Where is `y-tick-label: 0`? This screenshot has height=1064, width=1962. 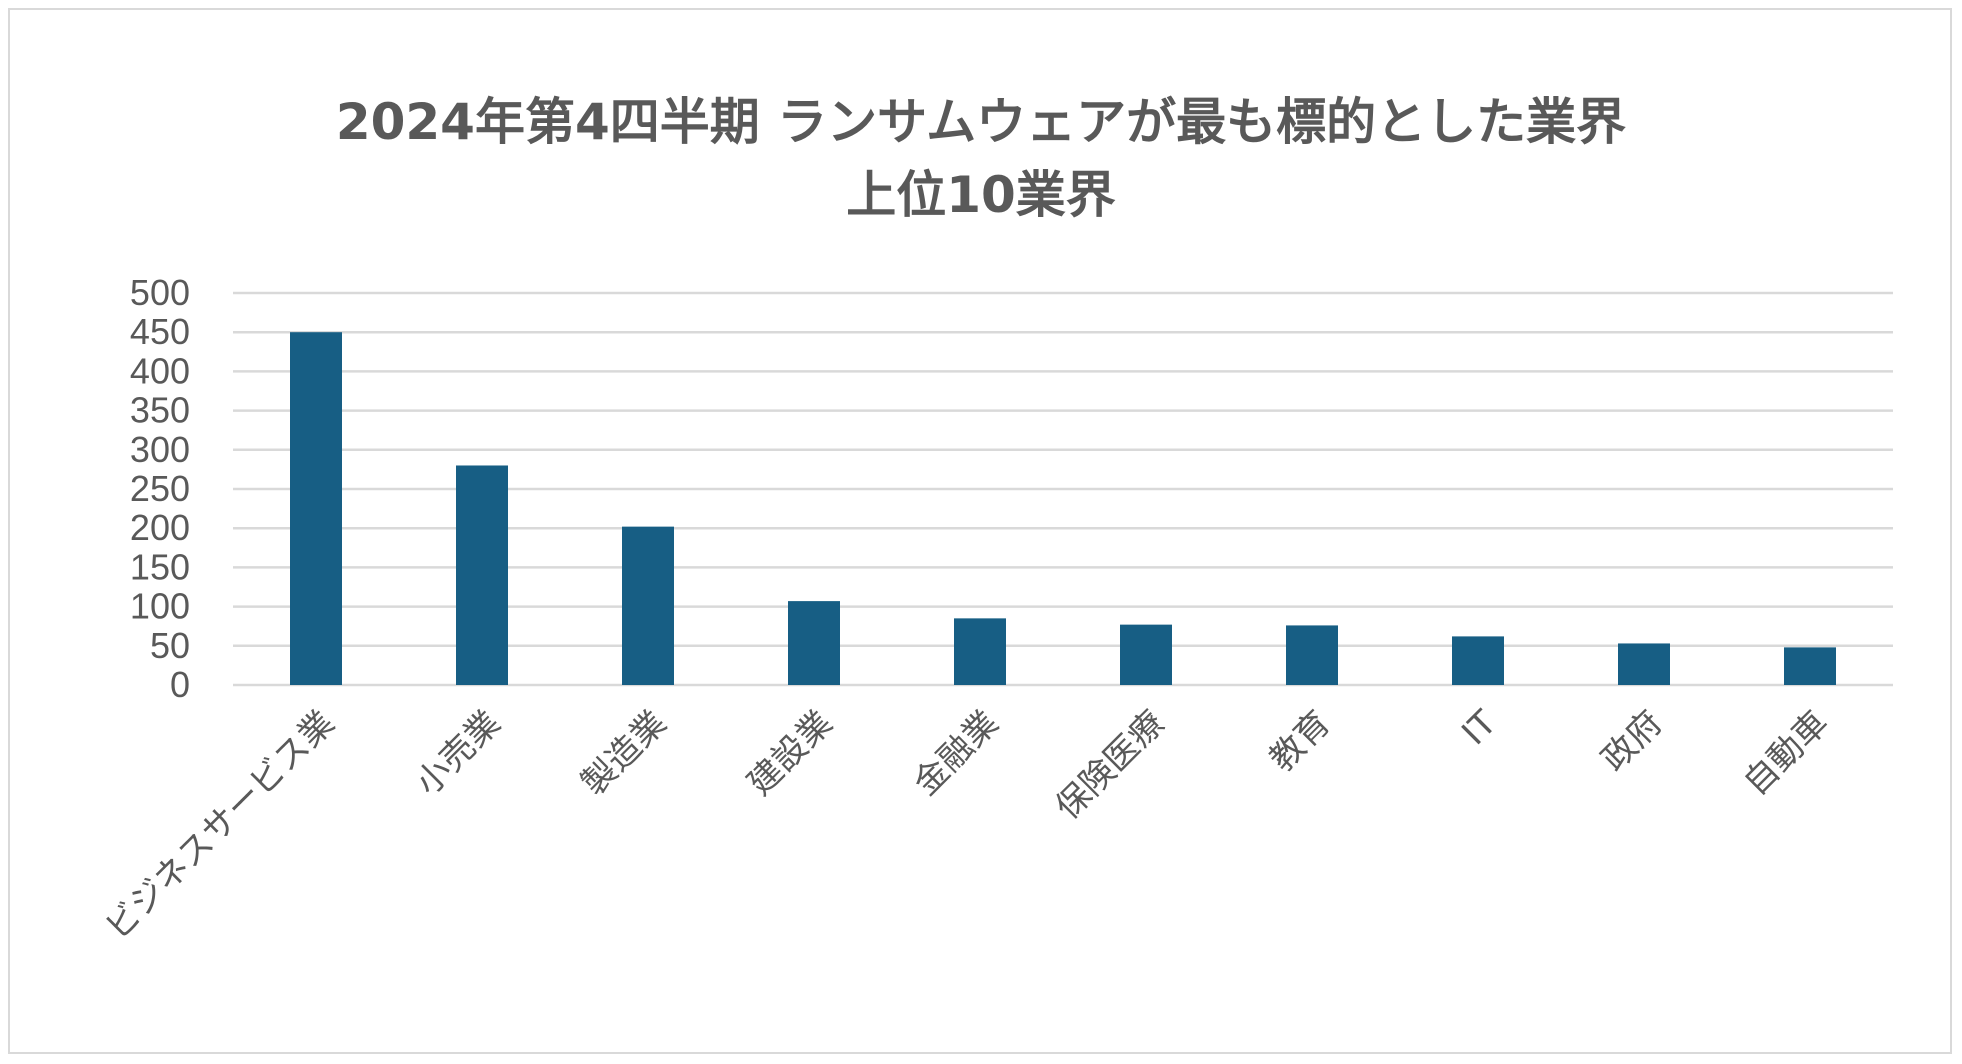
y-tick-label: 0 is located at coordinates (180, 684).